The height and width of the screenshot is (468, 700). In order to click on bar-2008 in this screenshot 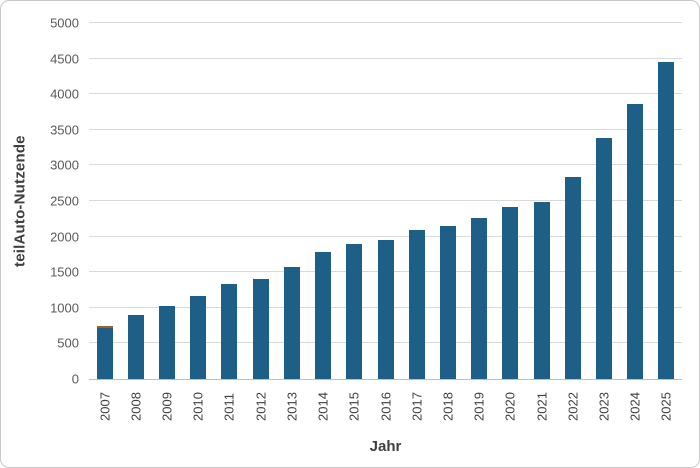, I will do `click(135, 346)`.